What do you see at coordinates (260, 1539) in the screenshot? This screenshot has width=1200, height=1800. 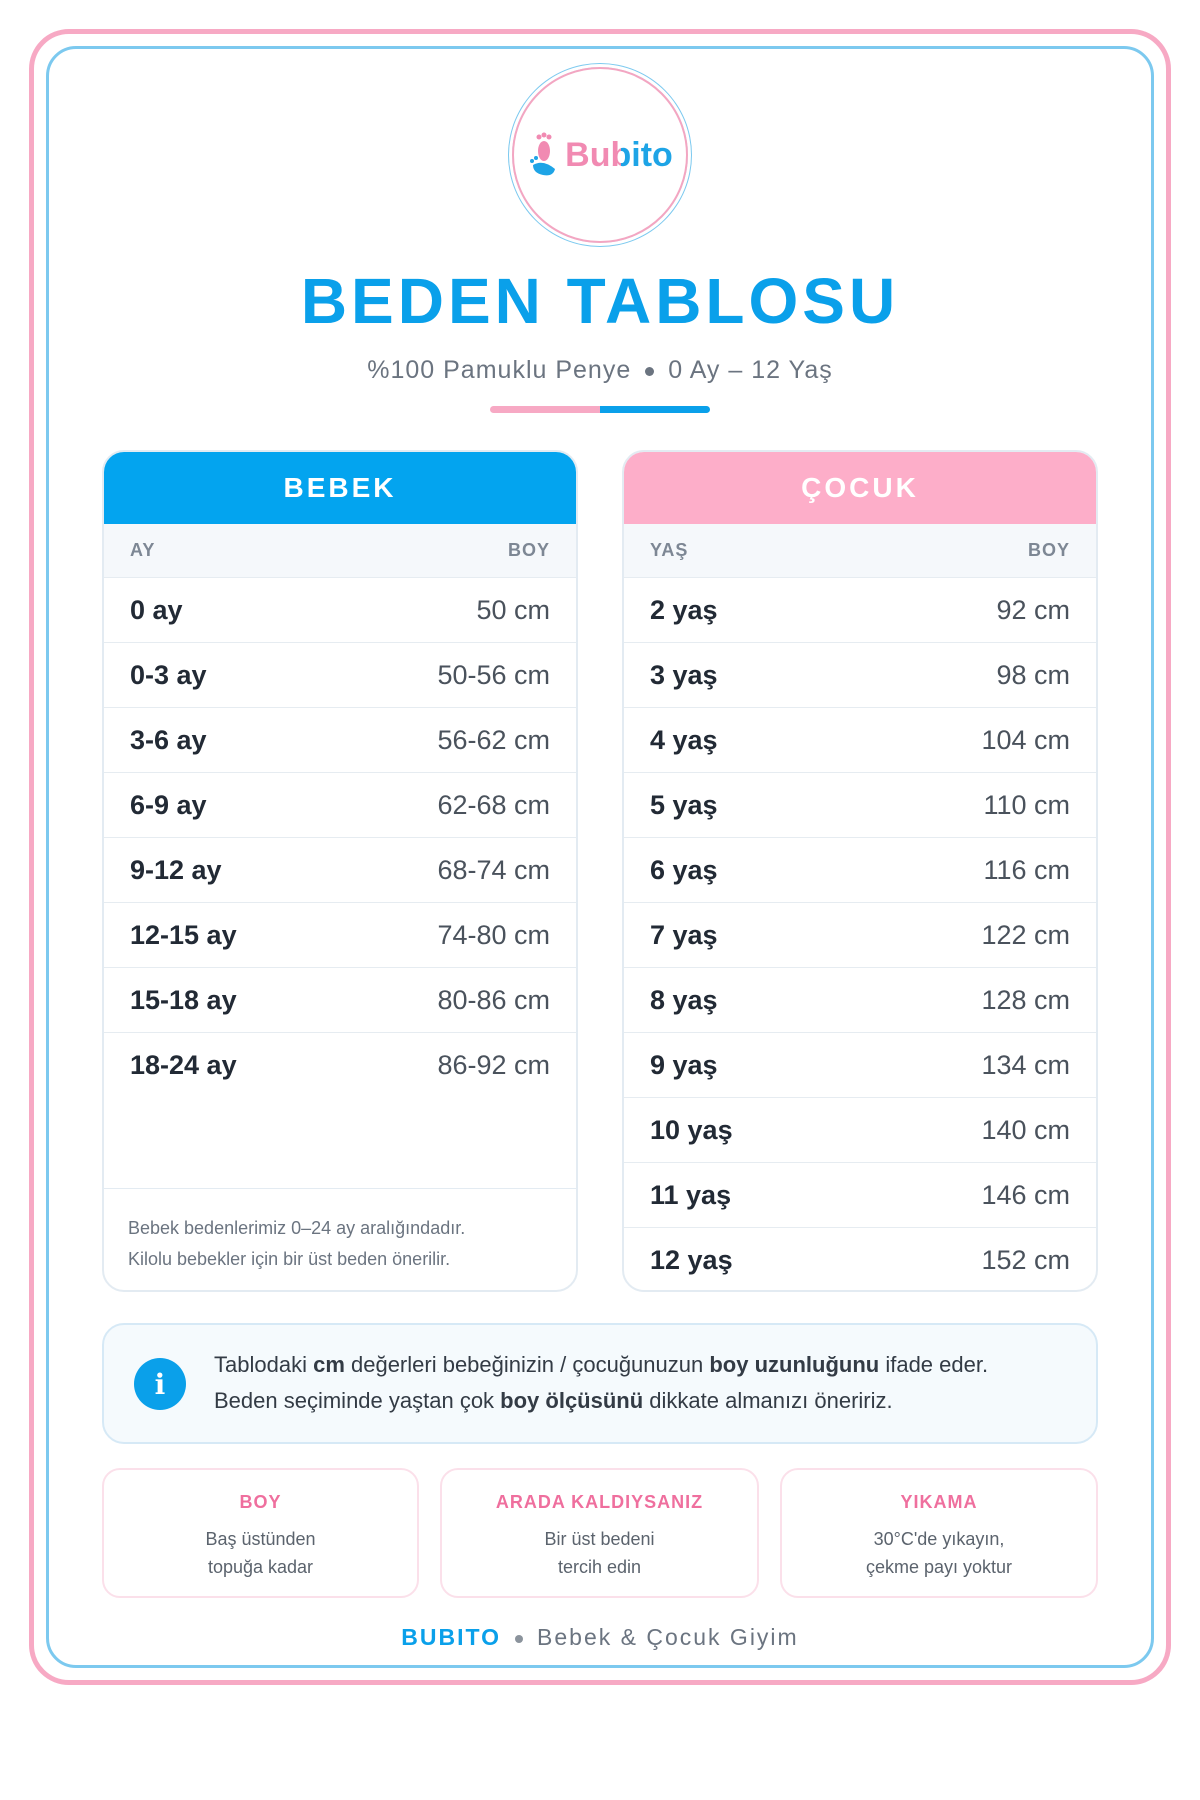 I see `tip-line: Baş üstünden` at bounding box center [260, 1539].